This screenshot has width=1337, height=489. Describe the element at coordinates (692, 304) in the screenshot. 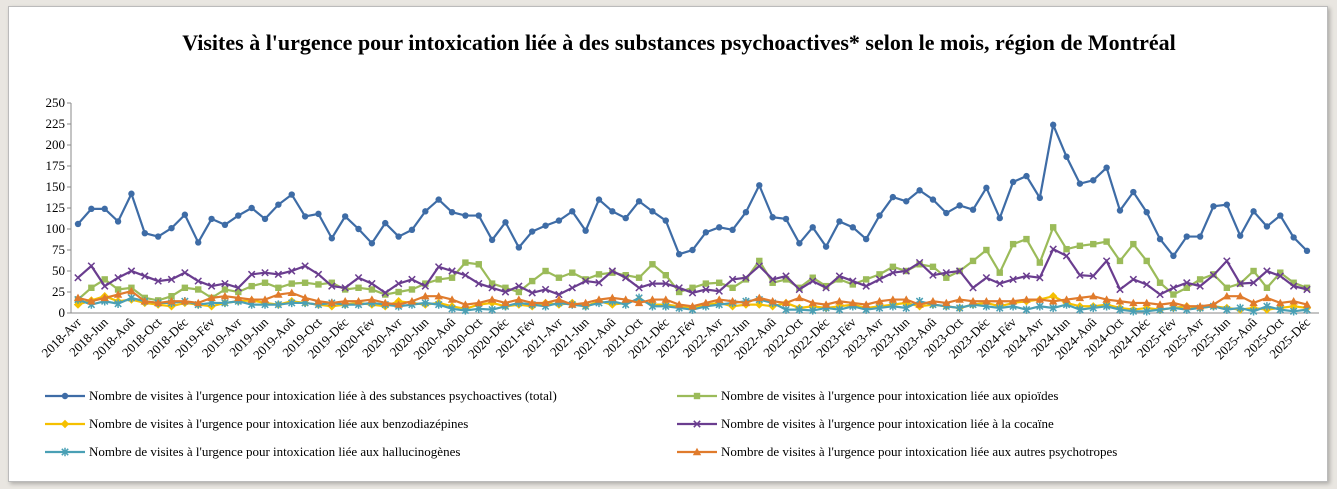

I see `series` at that location.